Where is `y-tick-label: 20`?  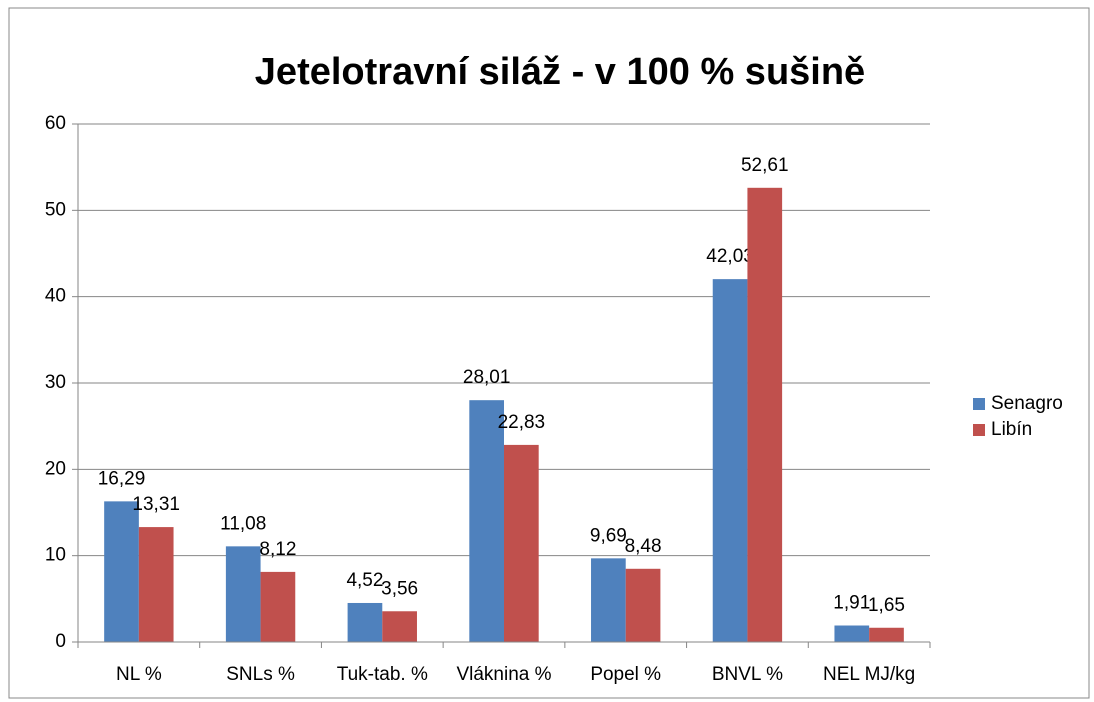
y-tick-label: 20 is located at coordinates (55, 468).